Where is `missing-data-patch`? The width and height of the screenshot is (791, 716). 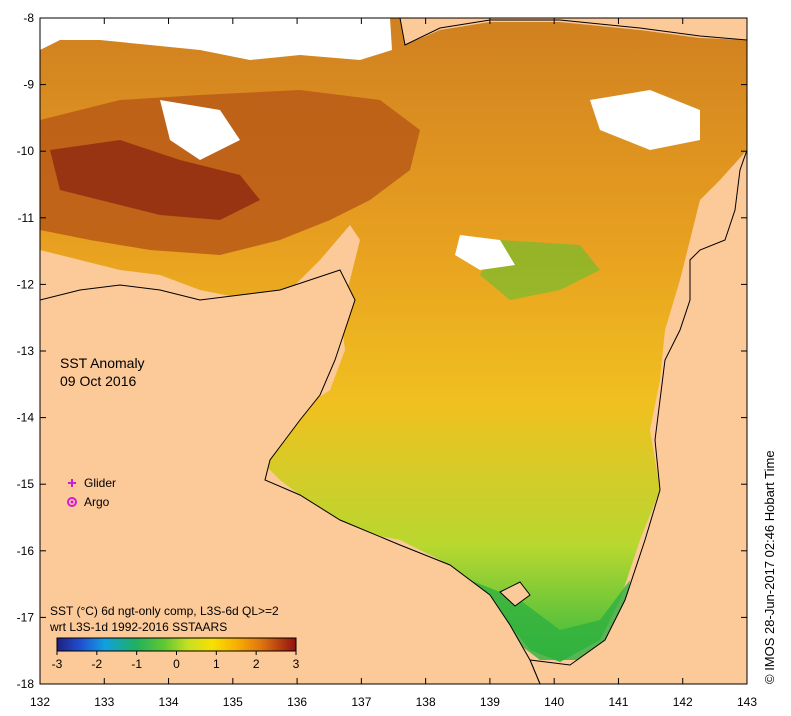 missing-data-patch is located at coordinates (200, 130).